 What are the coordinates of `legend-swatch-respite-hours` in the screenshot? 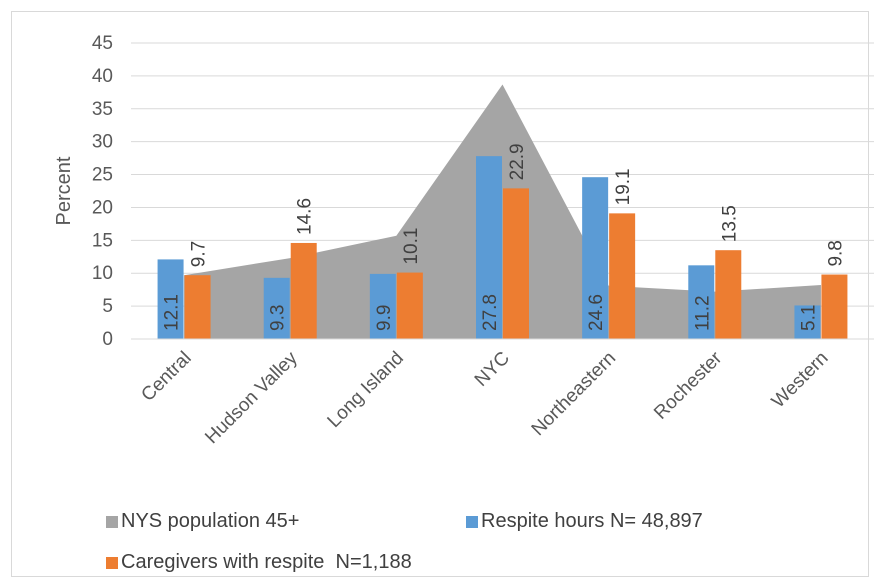 It's located at (472, 521).